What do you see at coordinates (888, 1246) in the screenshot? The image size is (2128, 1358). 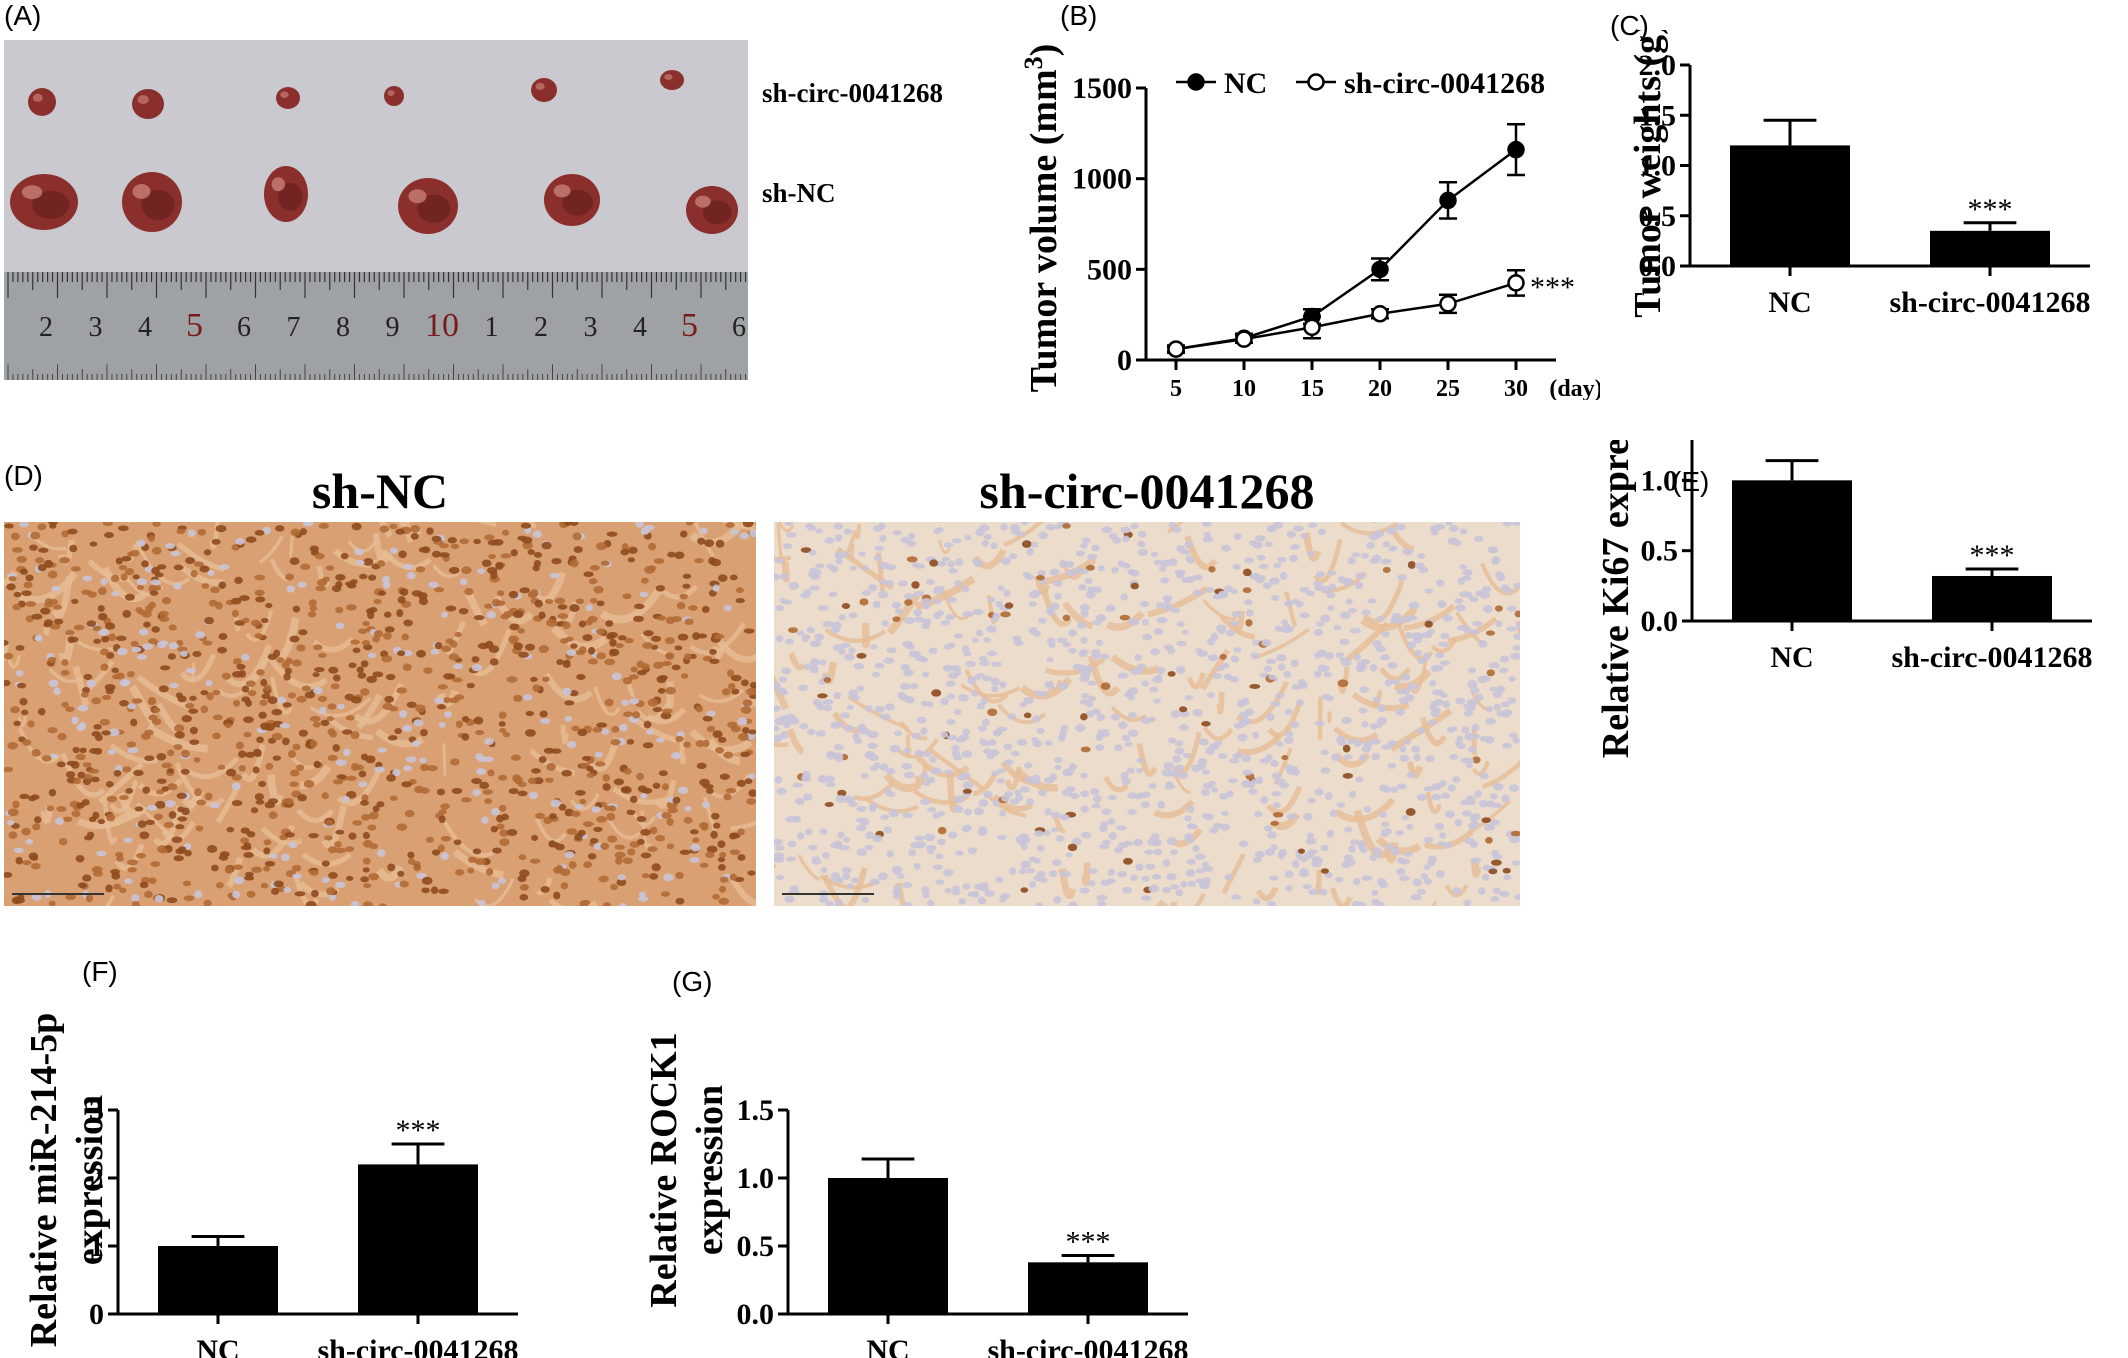 I see `bar-nc` at bounding box center [888, 1246].